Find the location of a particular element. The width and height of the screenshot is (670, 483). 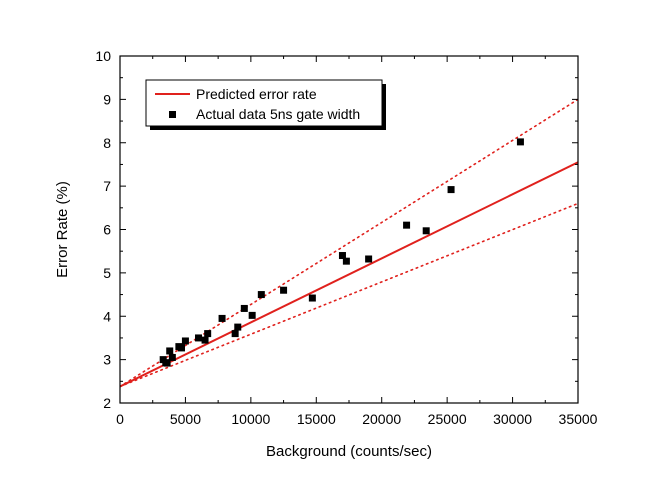

y-tick-label: 8 is located at coordinates (107, 143).